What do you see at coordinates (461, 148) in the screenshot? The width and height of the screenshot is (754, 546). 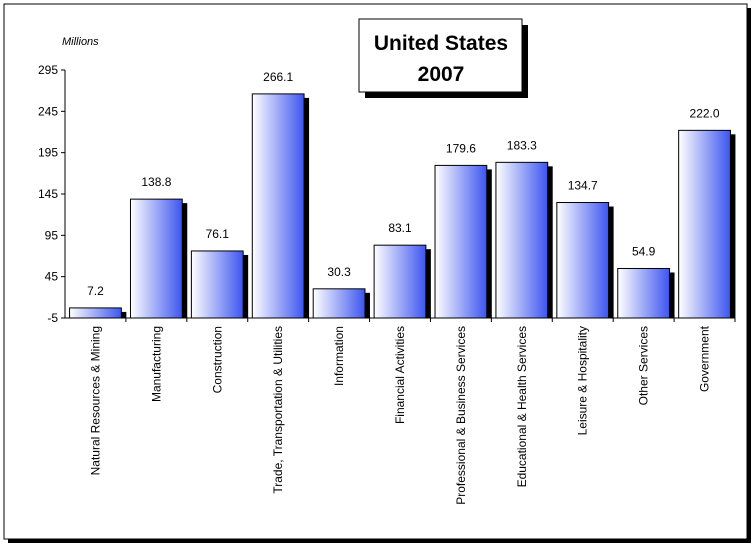 I see `bar-value-label: 179.6` at bounding box center [461, 148].